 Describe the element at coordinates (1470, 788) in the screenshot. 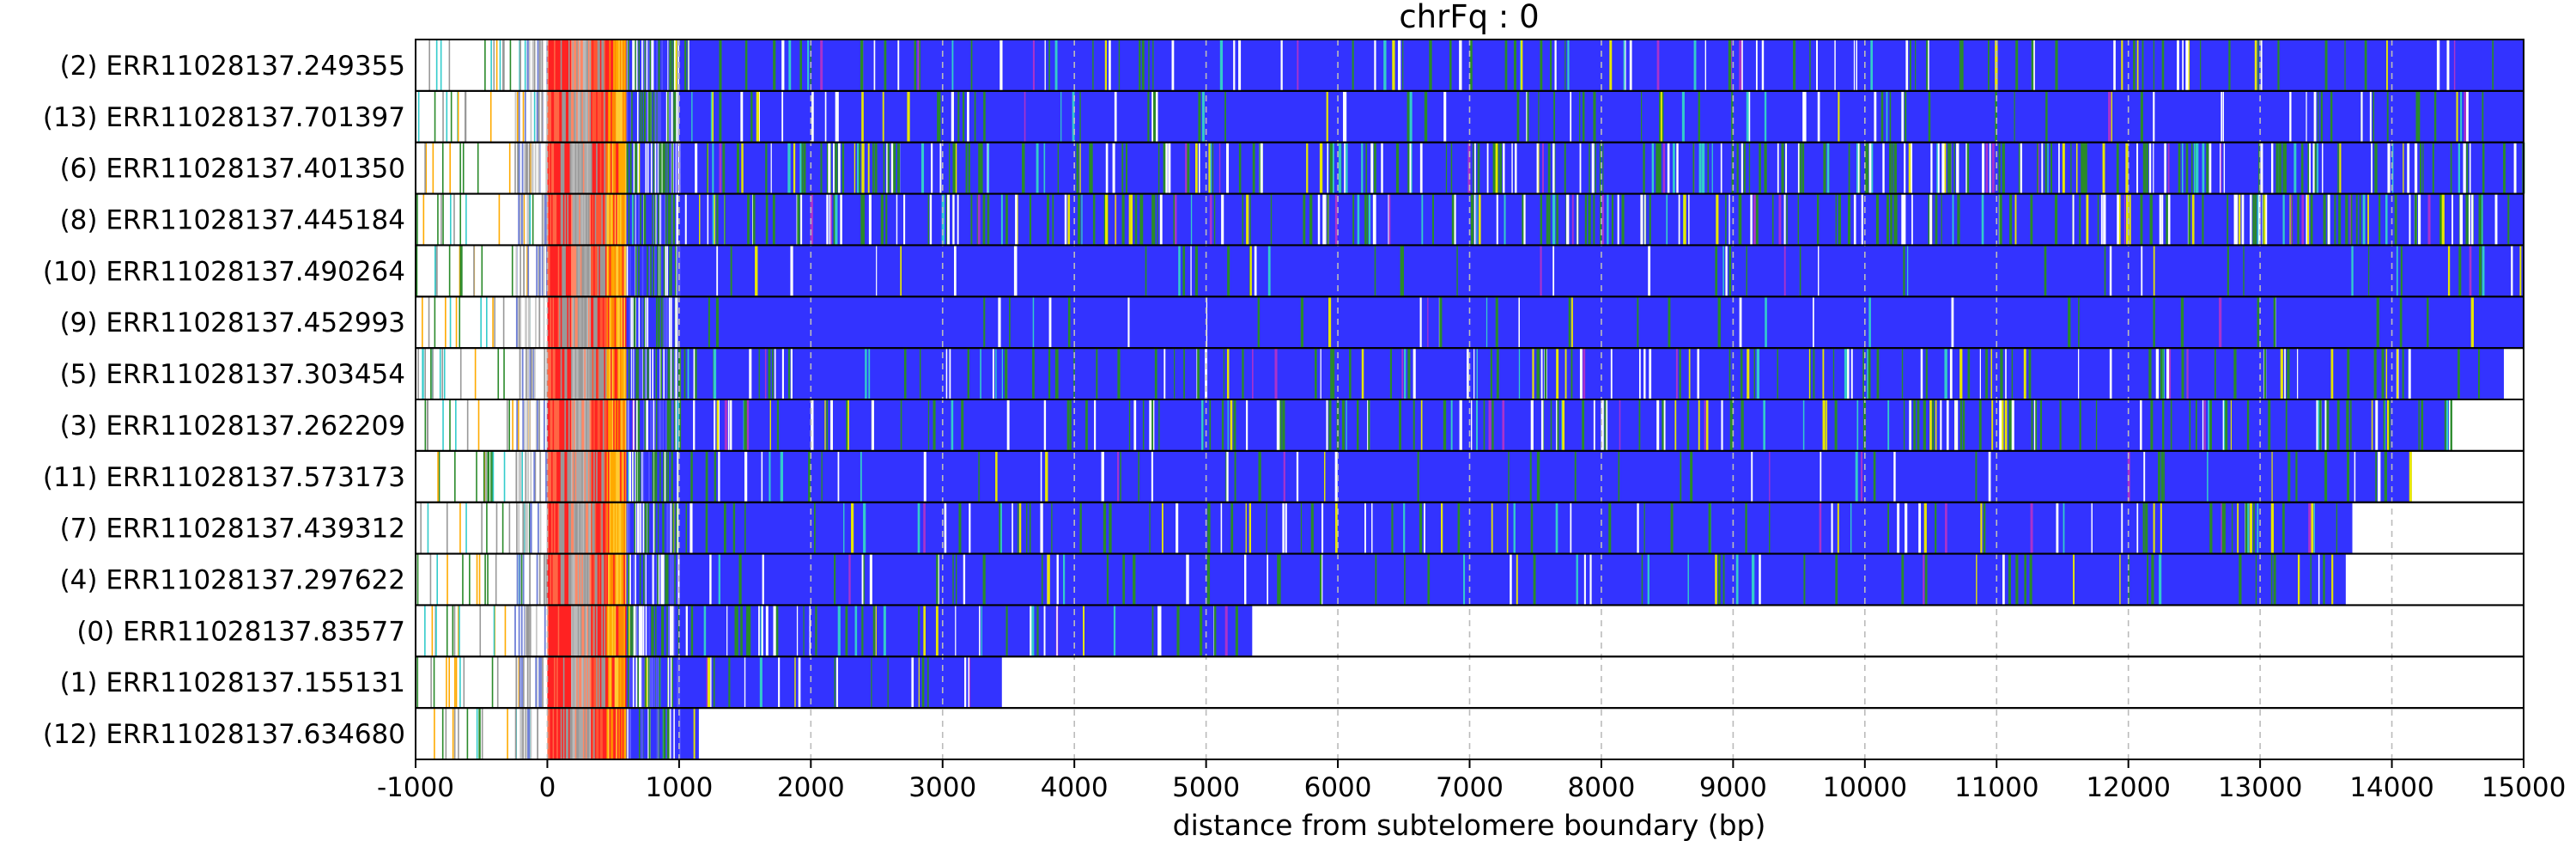

I see `x-tick-label: 7000` at that location.